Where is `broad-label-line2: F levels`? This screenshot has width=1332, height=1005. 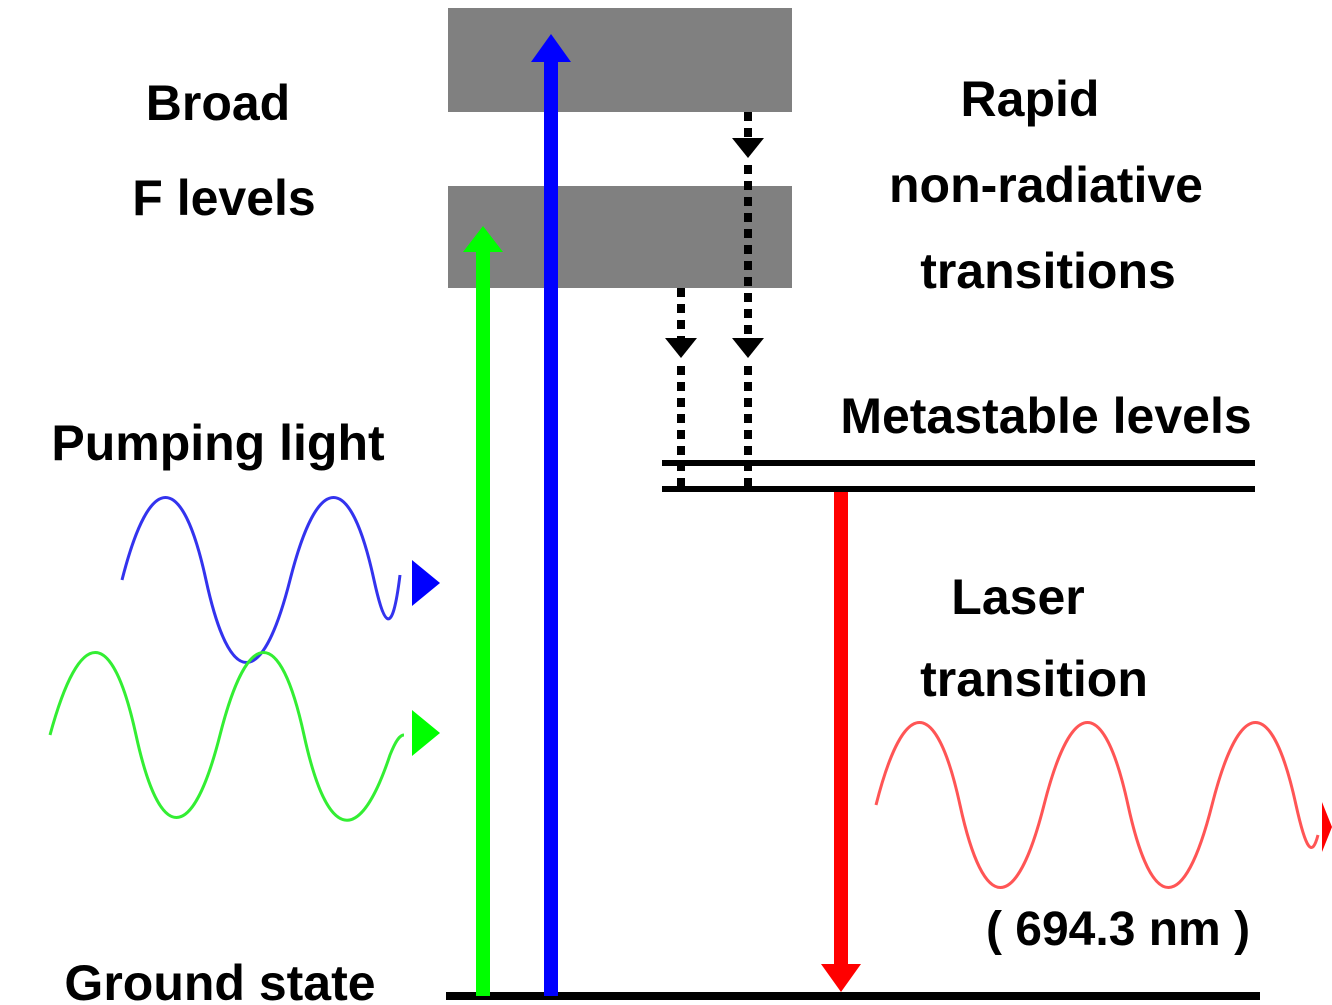
broad-label-line2: F levels is located at coordinates (223, 198).